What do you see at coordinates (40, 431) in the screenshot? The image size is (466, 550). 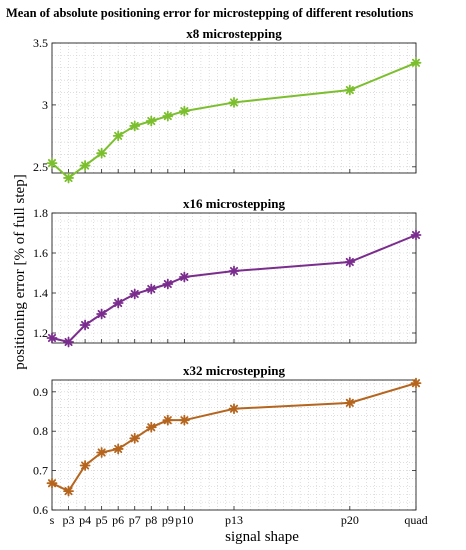 I see `y-tick-label: 0.8` at bounding box center [40, 431].